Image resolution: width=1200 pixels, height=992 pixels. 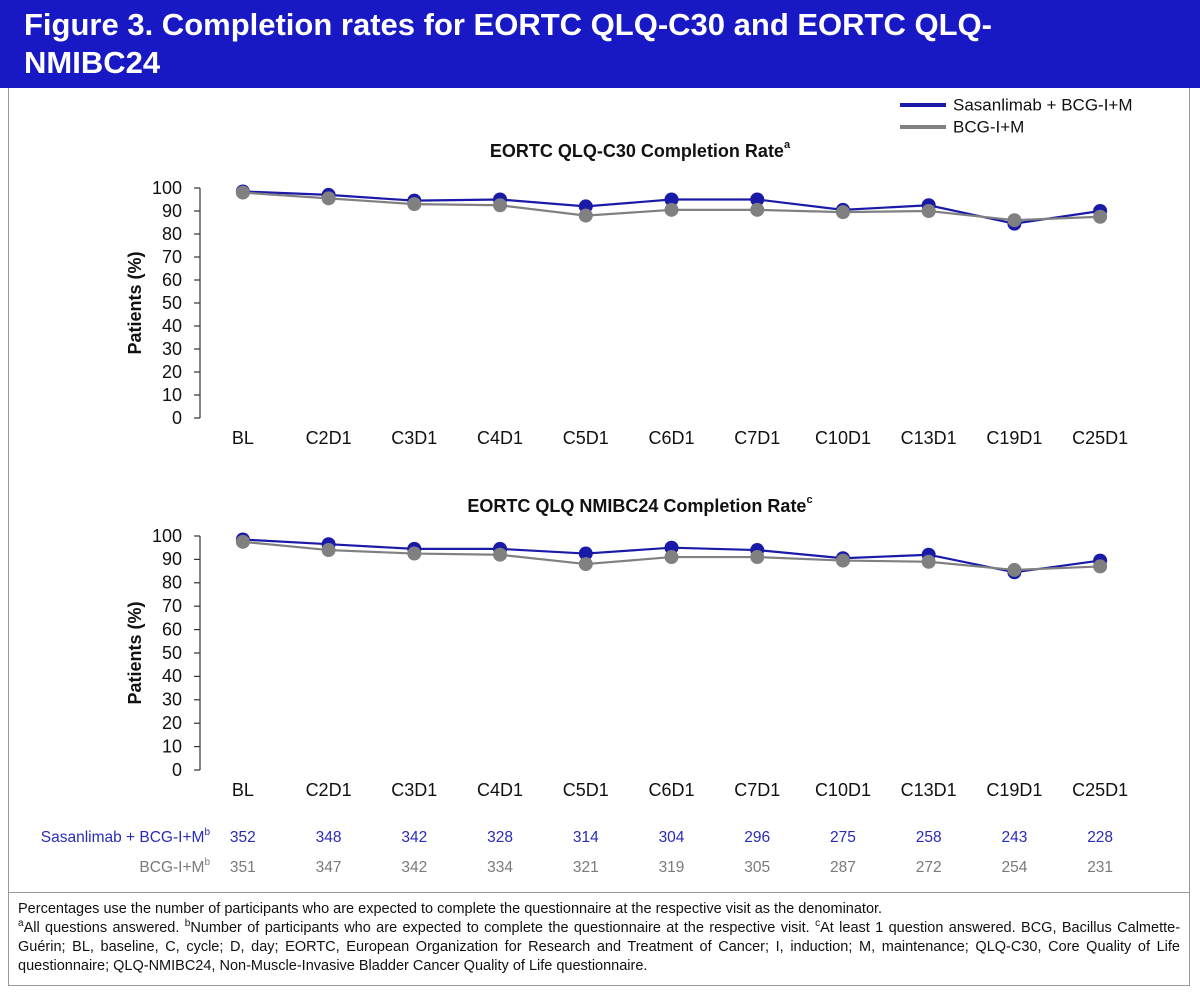 What do you see at coordinates (329, 837) in the screenshot?
I see `table-cell: 348` at bounding box center [329, 837].